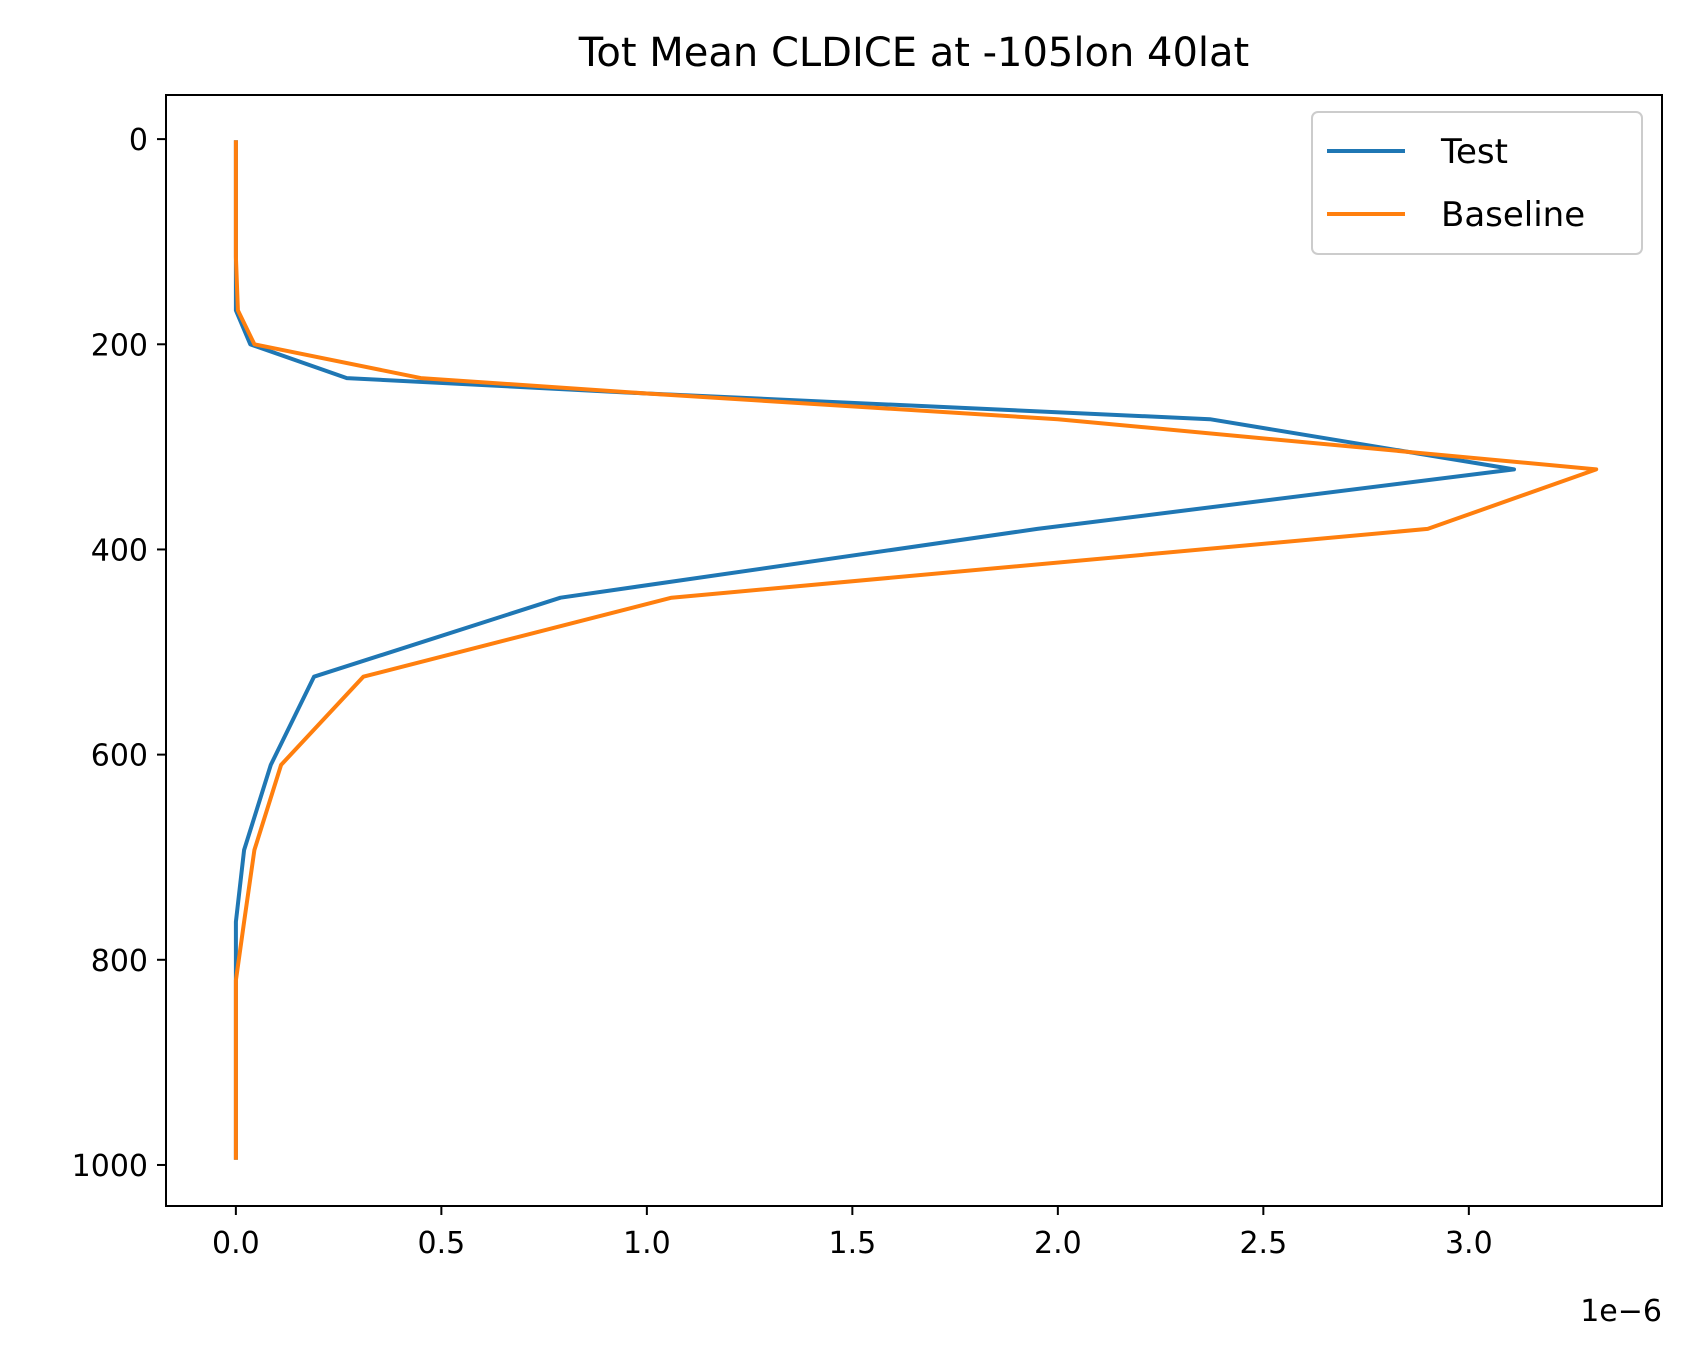  What do you see at coordinates (442, 1243) in the screenshot?
I see `x-tick-label: 0.5` at bounding box center [442, 1243].